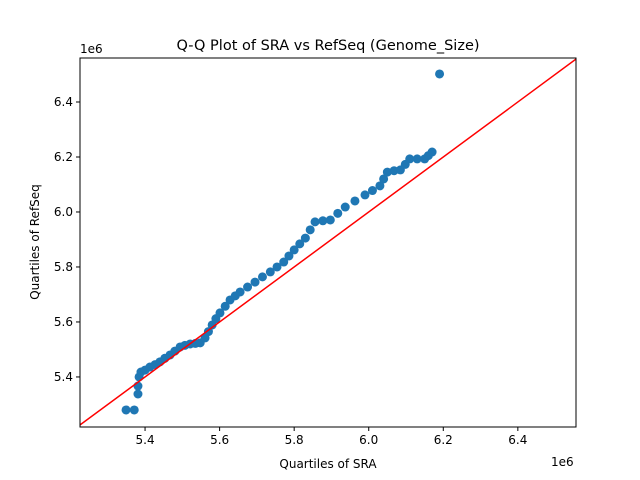 The height and width of the screenshot is (480, 640). What do you see at coordinates (145, 440) in the screenshot?
I see `x-tick-label: 5.4` at bounding box center [145, 440].